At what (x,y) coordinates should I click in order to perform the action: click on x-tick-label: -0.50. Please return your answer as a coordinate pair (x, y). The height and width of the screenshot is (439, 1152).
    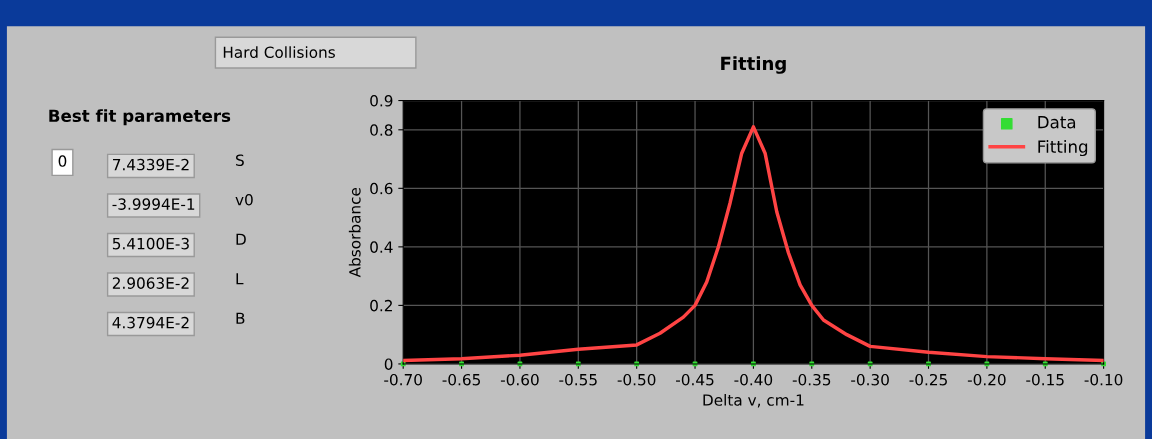
    Looking at the image, I should click on (636, 379).